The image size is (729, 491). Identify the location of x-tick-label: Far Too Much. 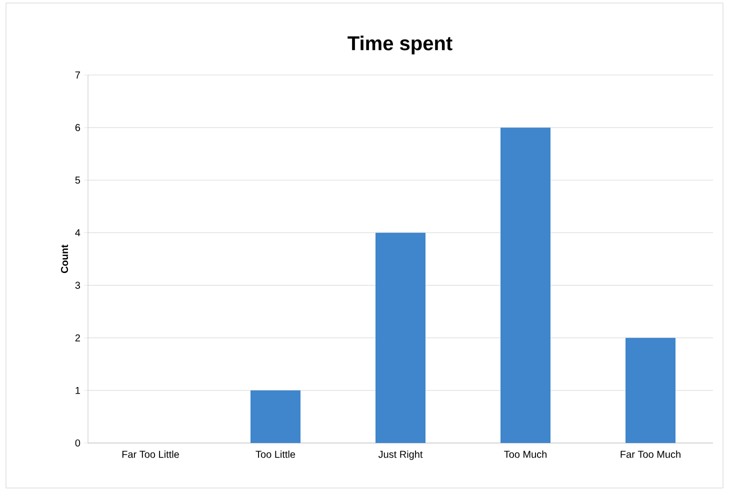
(650, 454).